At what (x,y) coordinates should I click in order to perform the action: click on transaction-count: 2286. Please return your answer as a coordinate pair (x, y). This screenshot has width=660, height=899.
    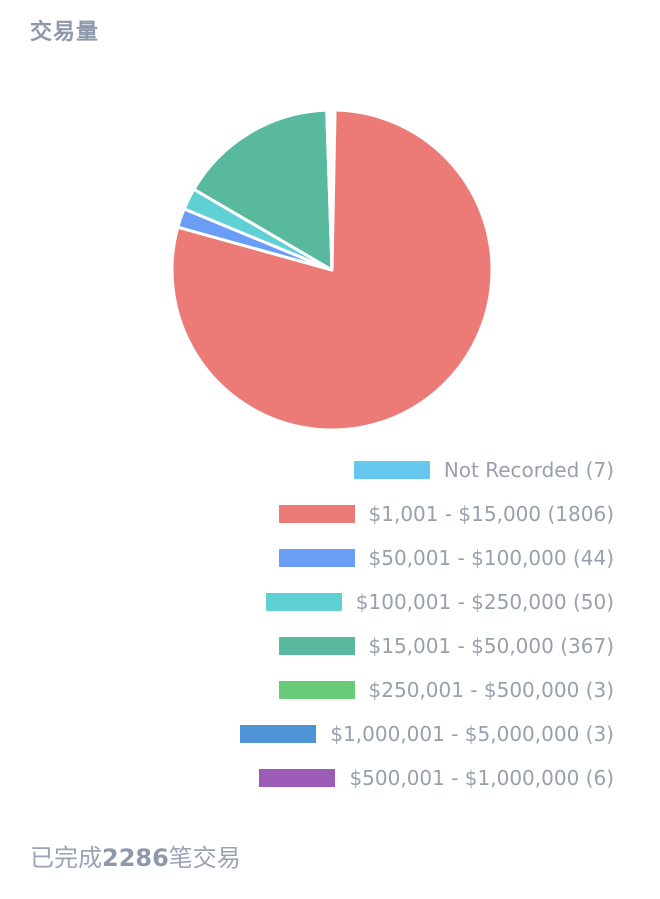
    Looking at the image, I should click on (135, 858).